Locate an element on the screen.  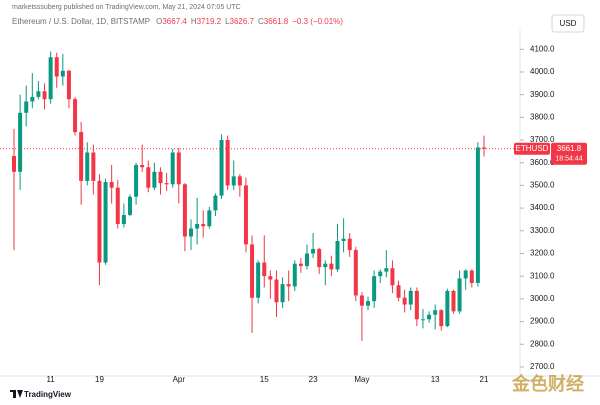
x-tick-label: 23 is located at coordinates (313, 379).